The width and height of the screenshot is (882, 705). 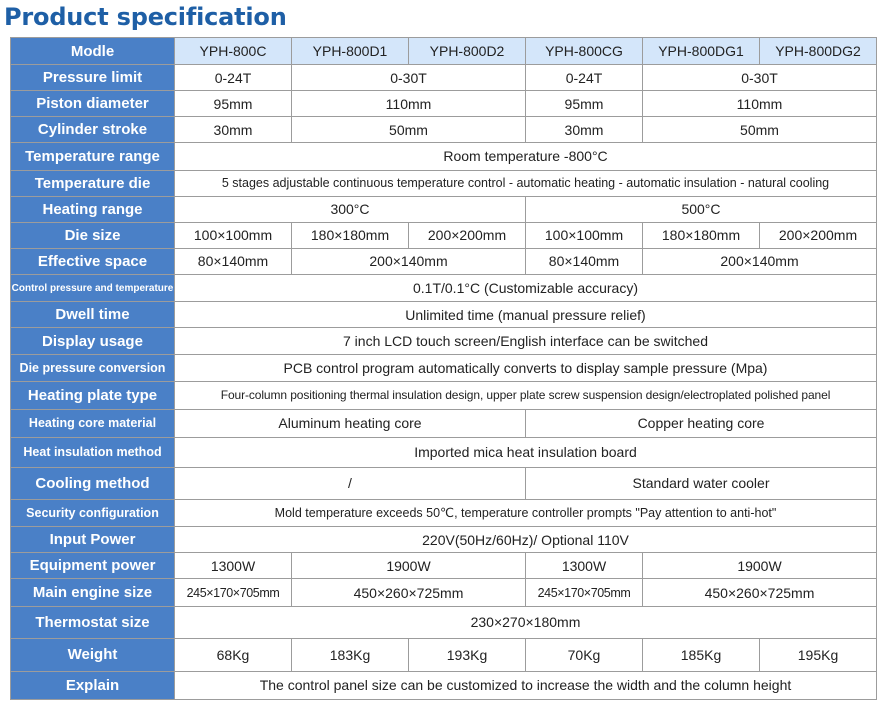 I want to click on row-thermostat-size: Thermostat size 230×270×180mm, so click(x=443, y=622).